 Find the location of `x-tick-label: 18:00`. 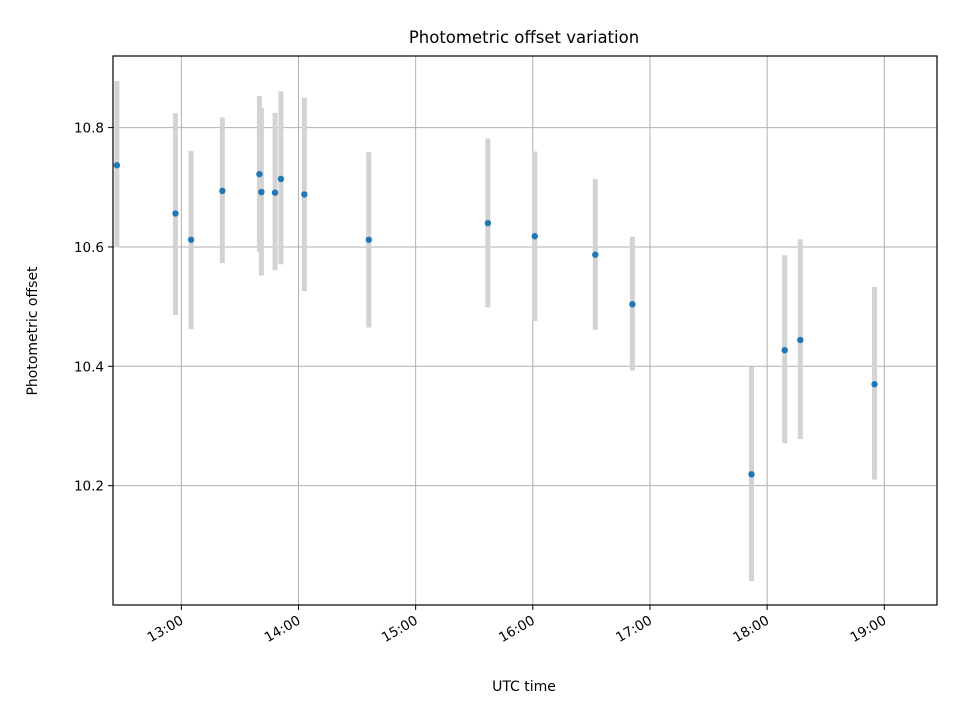

x-tick-label: 18:00 is located at coordinates (751, 629).